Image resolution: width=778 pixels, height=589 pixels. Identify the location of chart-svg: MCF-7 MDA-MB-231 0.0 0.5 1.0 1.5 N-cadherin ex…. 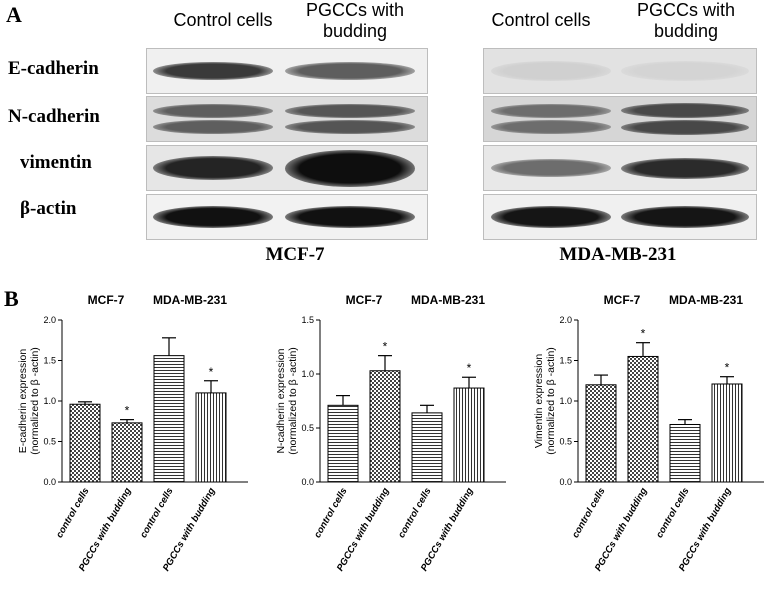
(390, 433).